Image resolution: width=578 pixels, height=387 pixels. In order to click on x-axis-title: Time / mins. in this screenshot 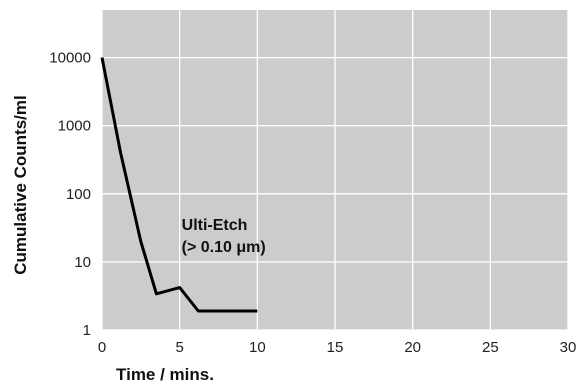, I will do `click(165, 374)`.